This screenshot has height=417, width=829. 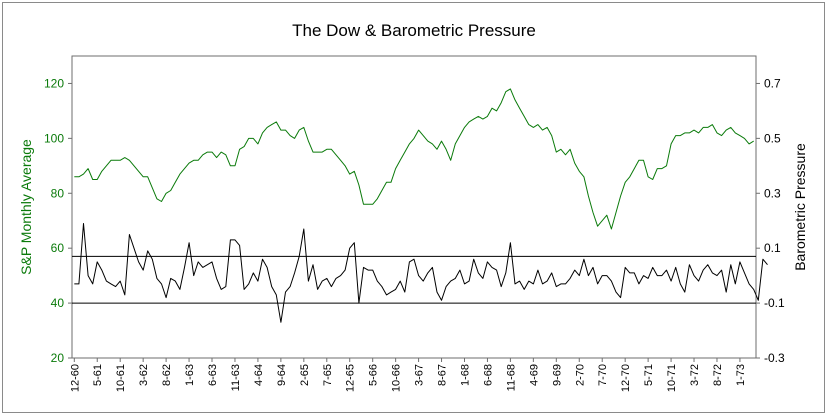 What do you see at coordinates (741, 375) in the screenshot?
I see `x-tick-label: 1-73` at bounding box center [741, 375].